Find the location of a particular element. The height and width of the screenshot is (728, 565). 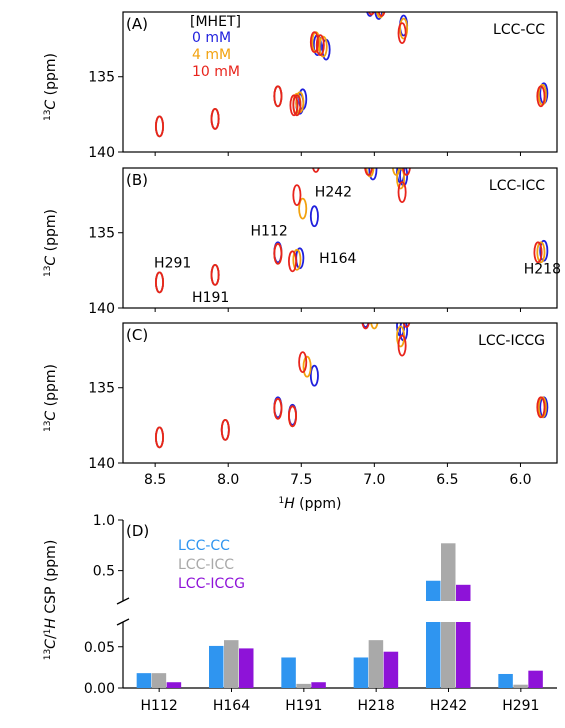

legend-entry: 0 mM is located at coordinates (211, 38).